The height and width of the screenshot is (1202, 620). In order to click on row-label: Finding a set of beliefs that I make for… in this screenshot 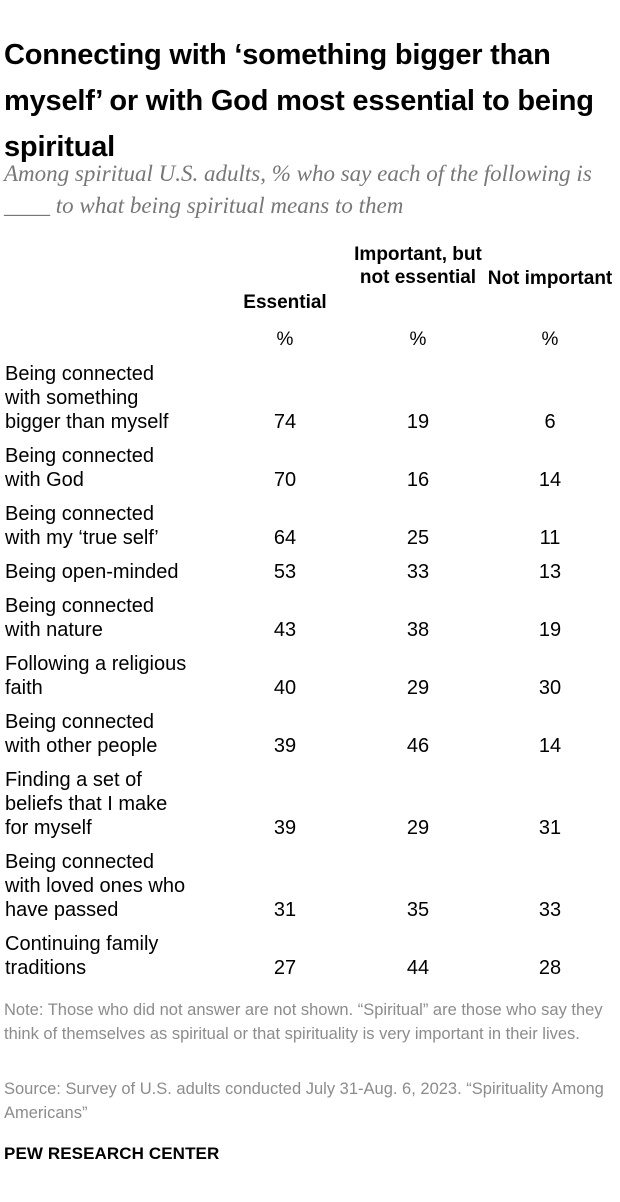, I will do `click(86, 804)`.